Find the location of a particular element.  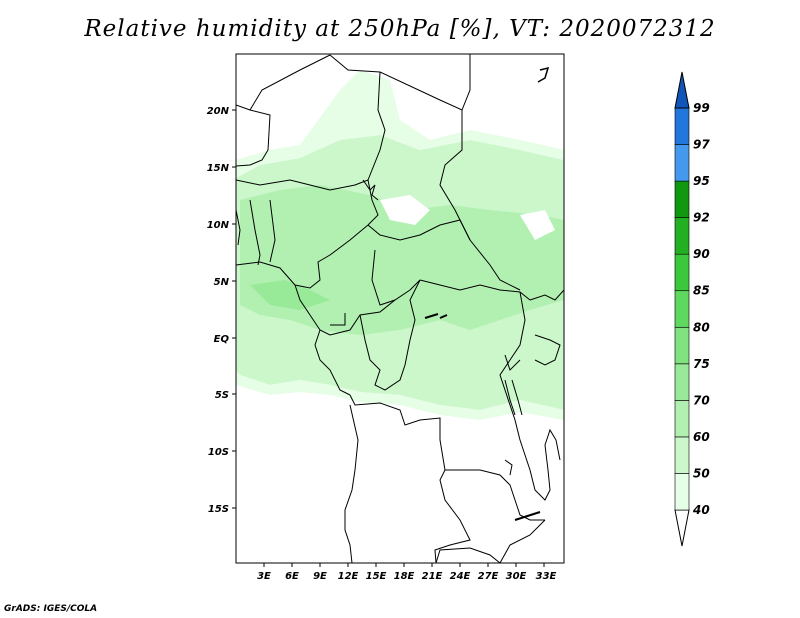

colorbar-label: 80 is located at coordinates (701, 327).